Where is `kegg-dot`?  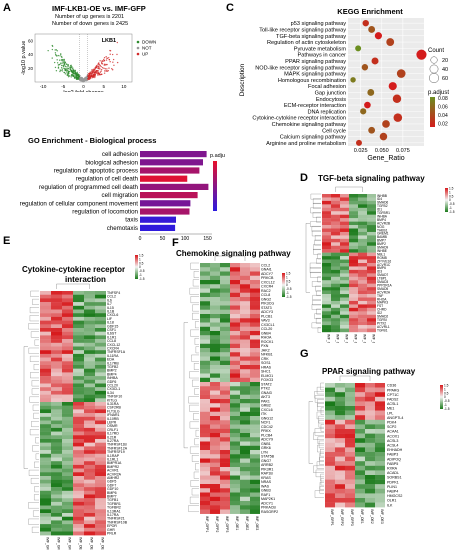 kegg-dot is located at coordinates (372, 130).